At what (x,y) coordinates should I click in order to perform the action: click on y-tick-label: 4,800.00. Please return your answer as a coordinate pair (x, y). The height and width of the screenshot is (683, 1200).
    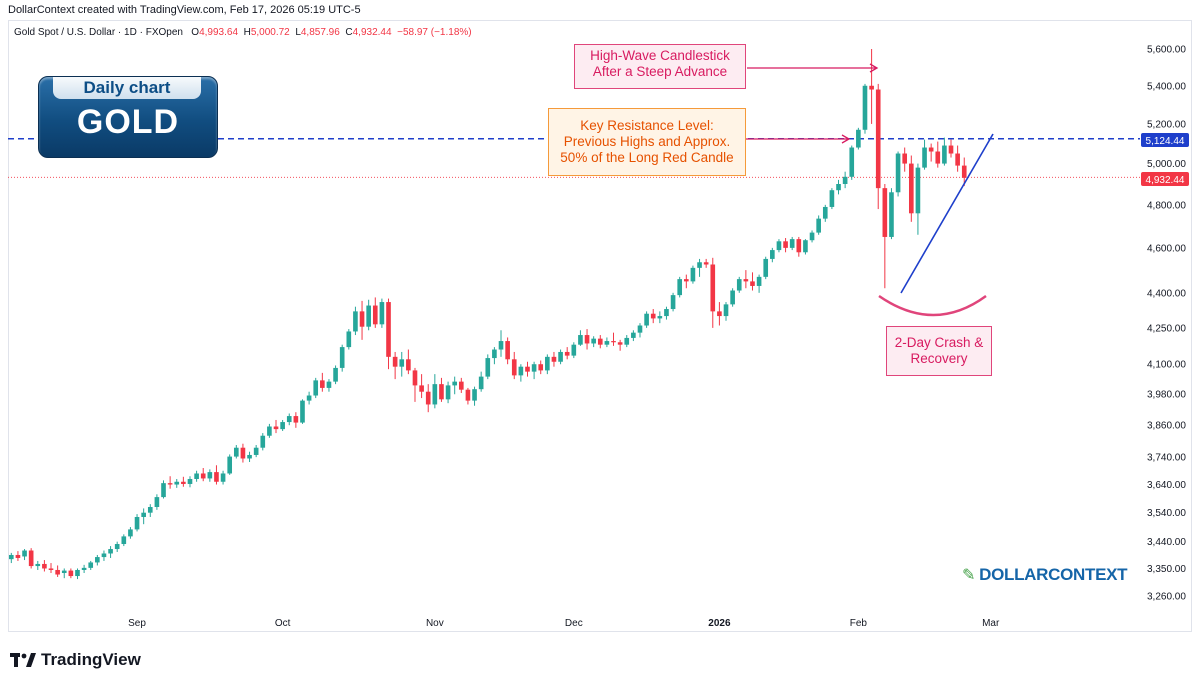
    Looking at the image, I should click on (1166, 205).